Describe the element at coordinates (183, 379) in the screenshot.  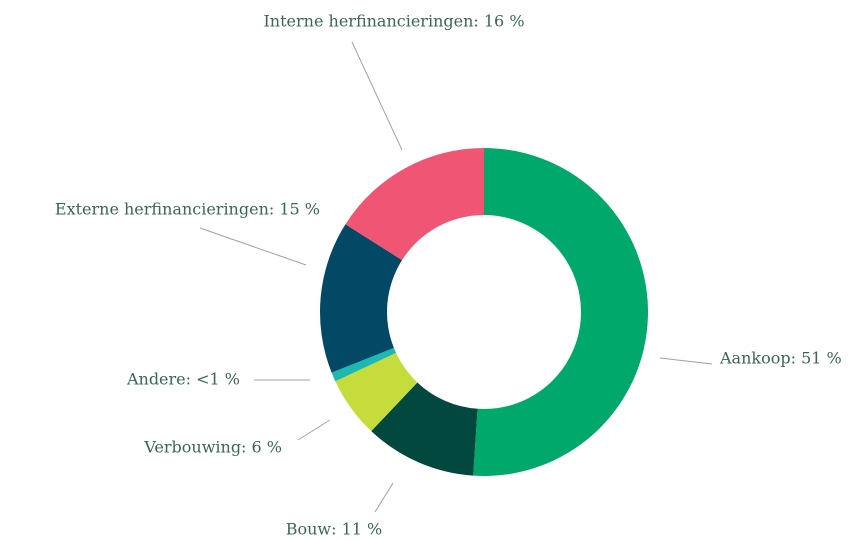
I see `slice-label: Andere: <1 %` at that location.